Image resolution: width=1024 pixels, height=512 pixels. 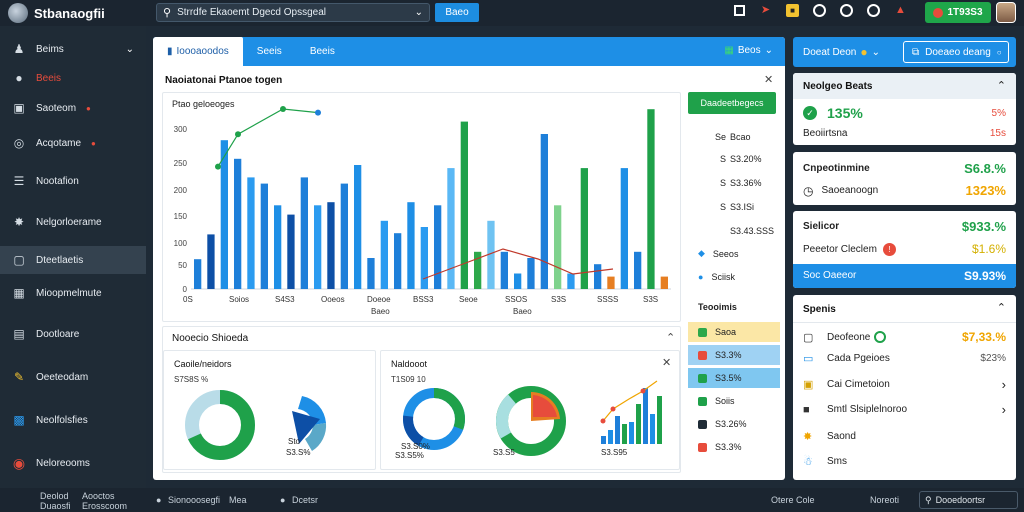 What do you see at coordinates (73, 108) in the screenshot?
I see `sidebar-item-2: ▣ Saoteom ●` at bounding box center [73, 108].